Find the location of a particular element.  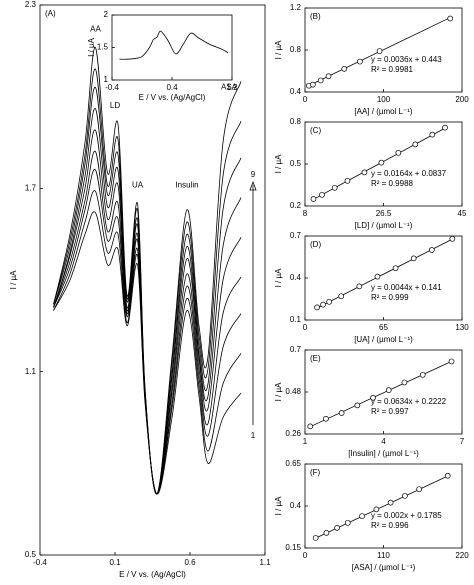

x-axis-label: [UA] / (µmol L⁻¹) is located at coordinates (383, 339).